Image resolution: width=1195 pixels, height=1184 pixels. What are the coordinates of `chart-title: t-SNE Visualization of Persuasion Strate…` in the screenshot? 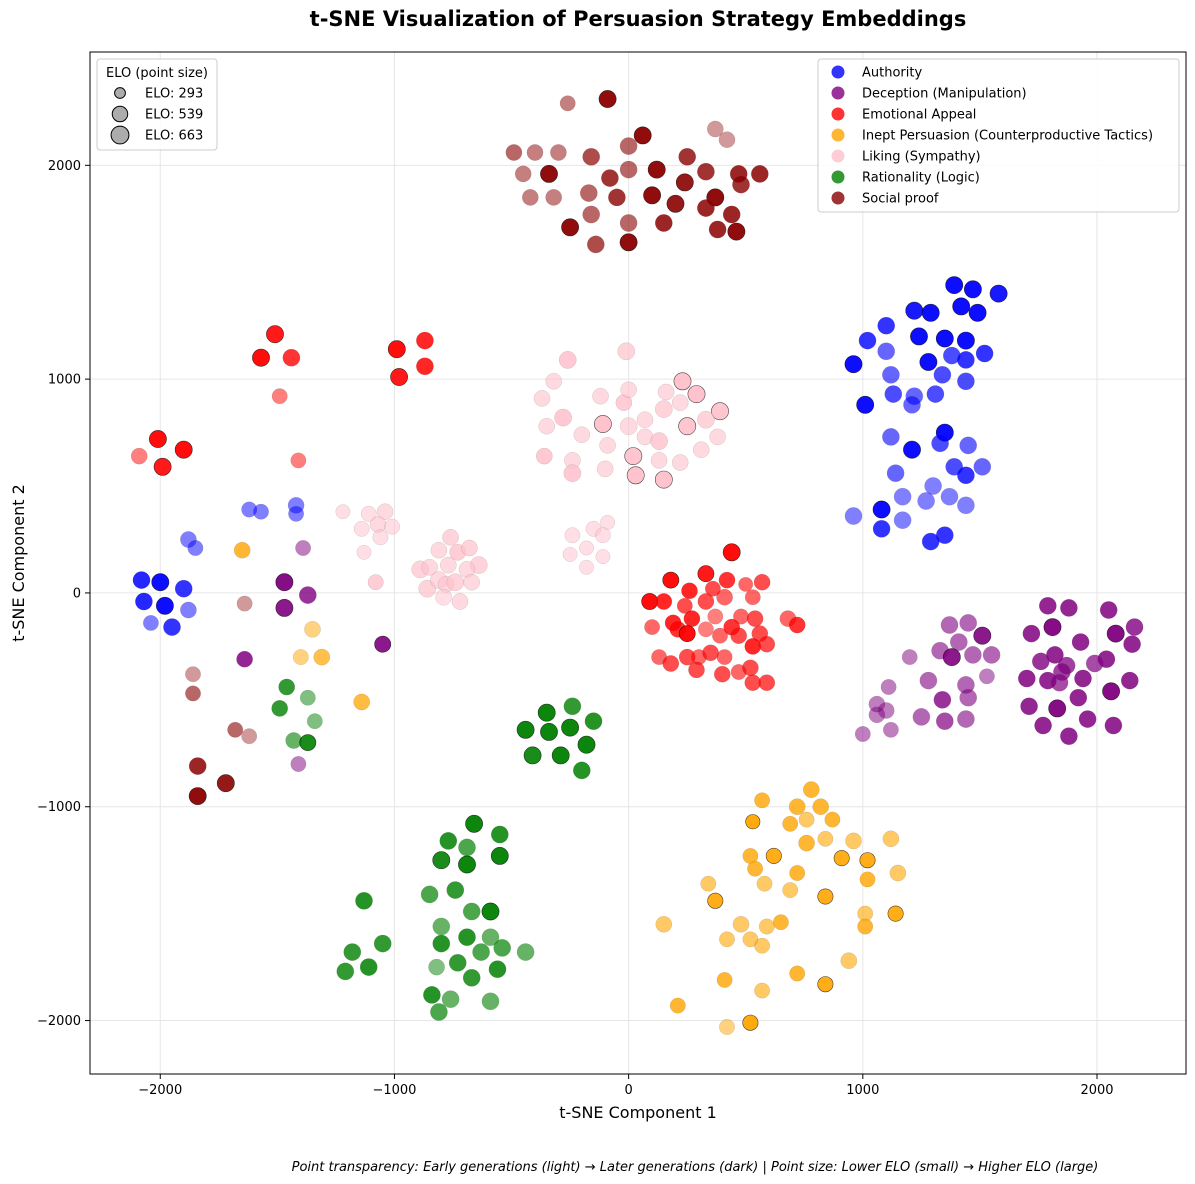 It's located at (638, 19).